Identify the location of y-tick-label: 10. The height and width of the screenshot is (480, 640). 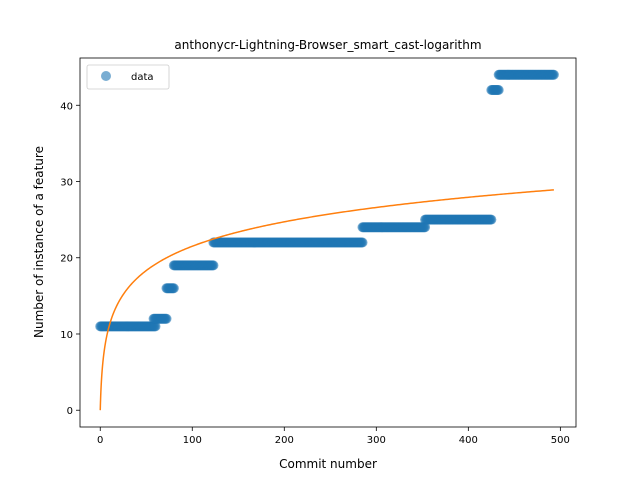
(66, 335).